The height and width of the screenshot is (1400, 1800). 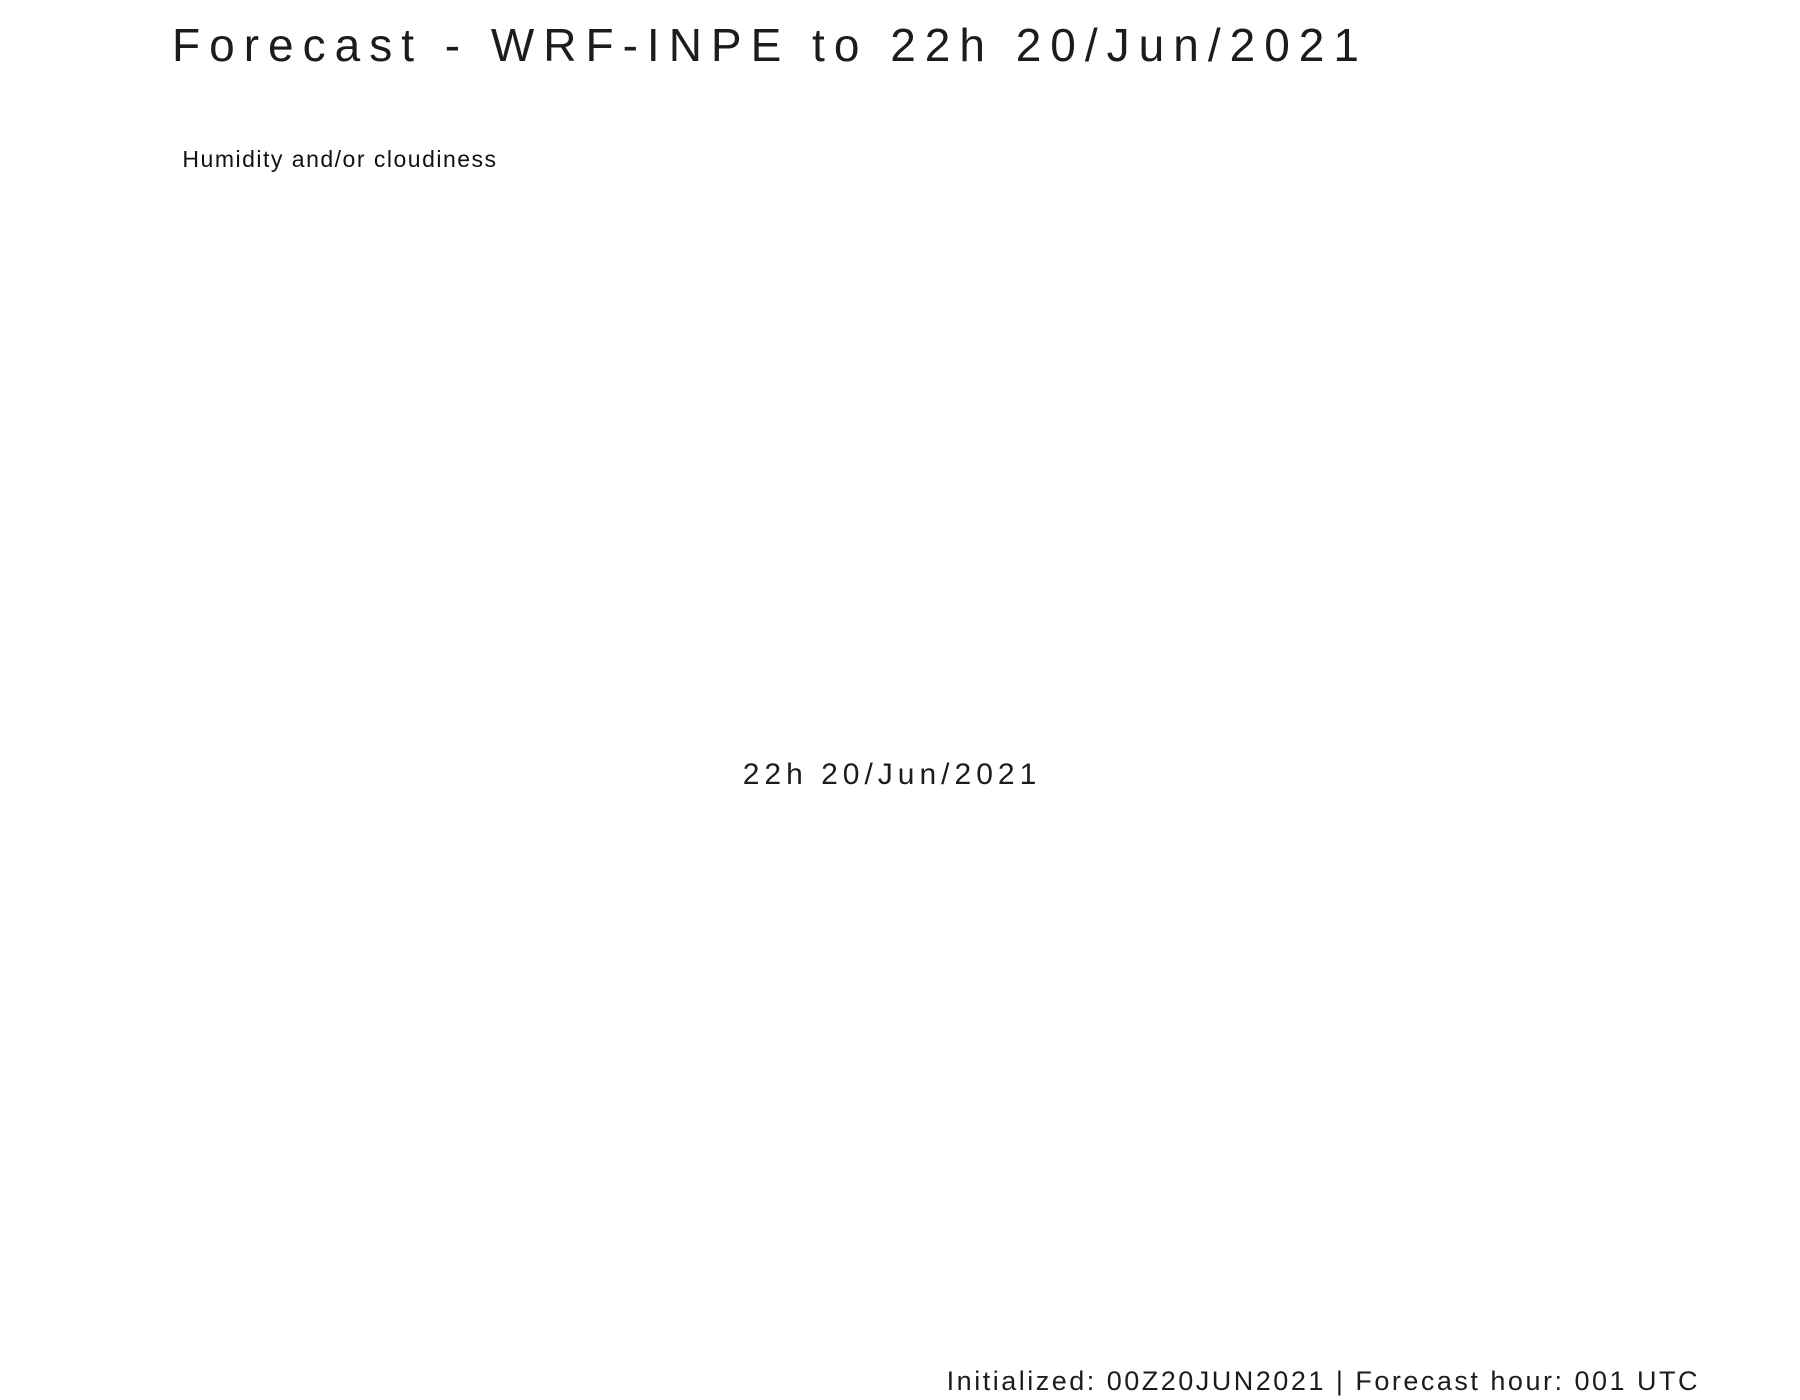 What do you see at coordinates (340, 159) in the screenshot?
I see `panel-title-humidity: Humidity and/or cloudiness` at bounding box center [340, 159].